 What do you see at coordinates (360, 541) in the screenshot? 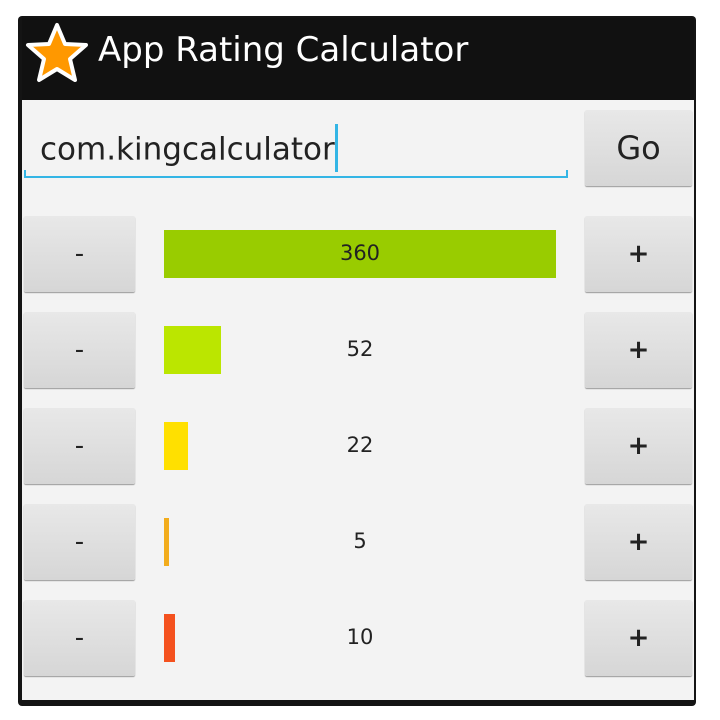
I see `rating-count: 5` at bounding box center [360, 541].